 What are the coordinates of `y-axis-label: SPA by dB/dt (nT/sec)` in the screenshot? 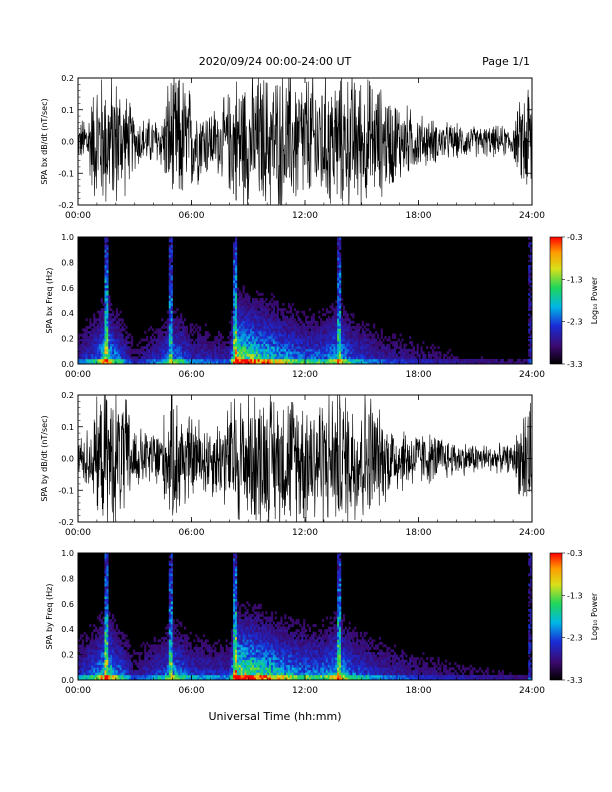 It's located at (44, 458).